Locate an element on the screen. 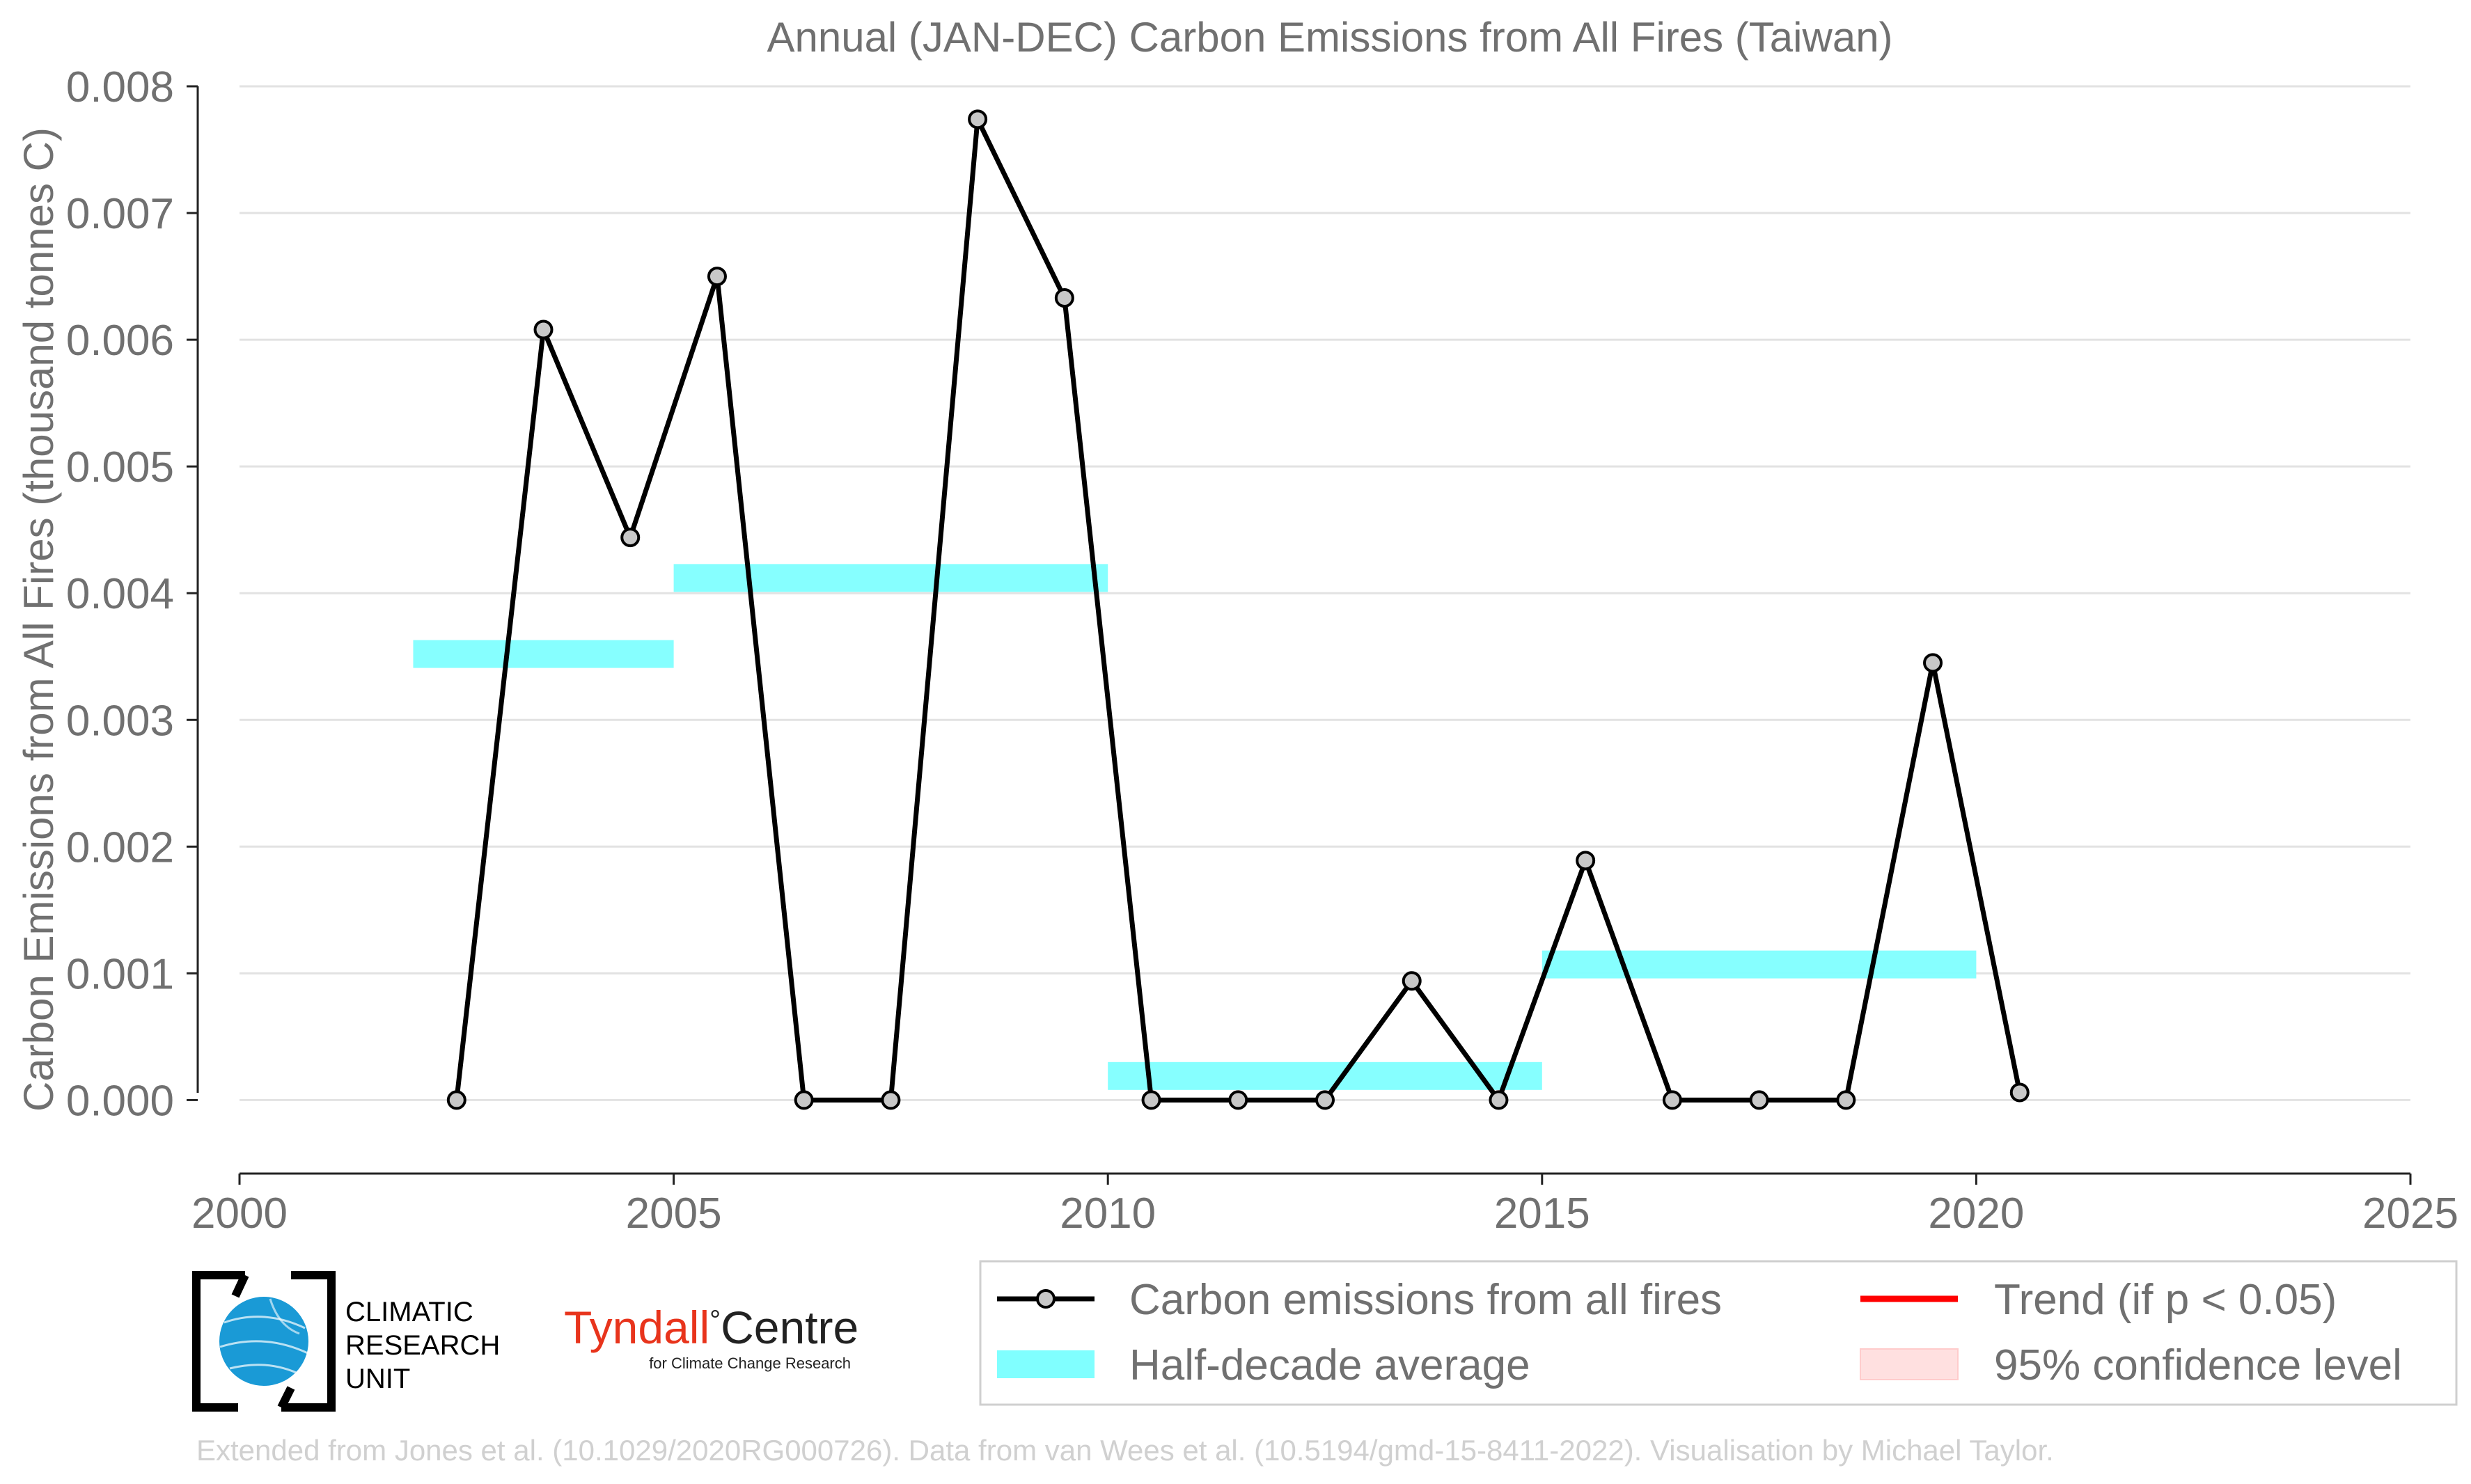 The image size is (2471, 1484). globe-icon is located at coordinates (263, 1341).